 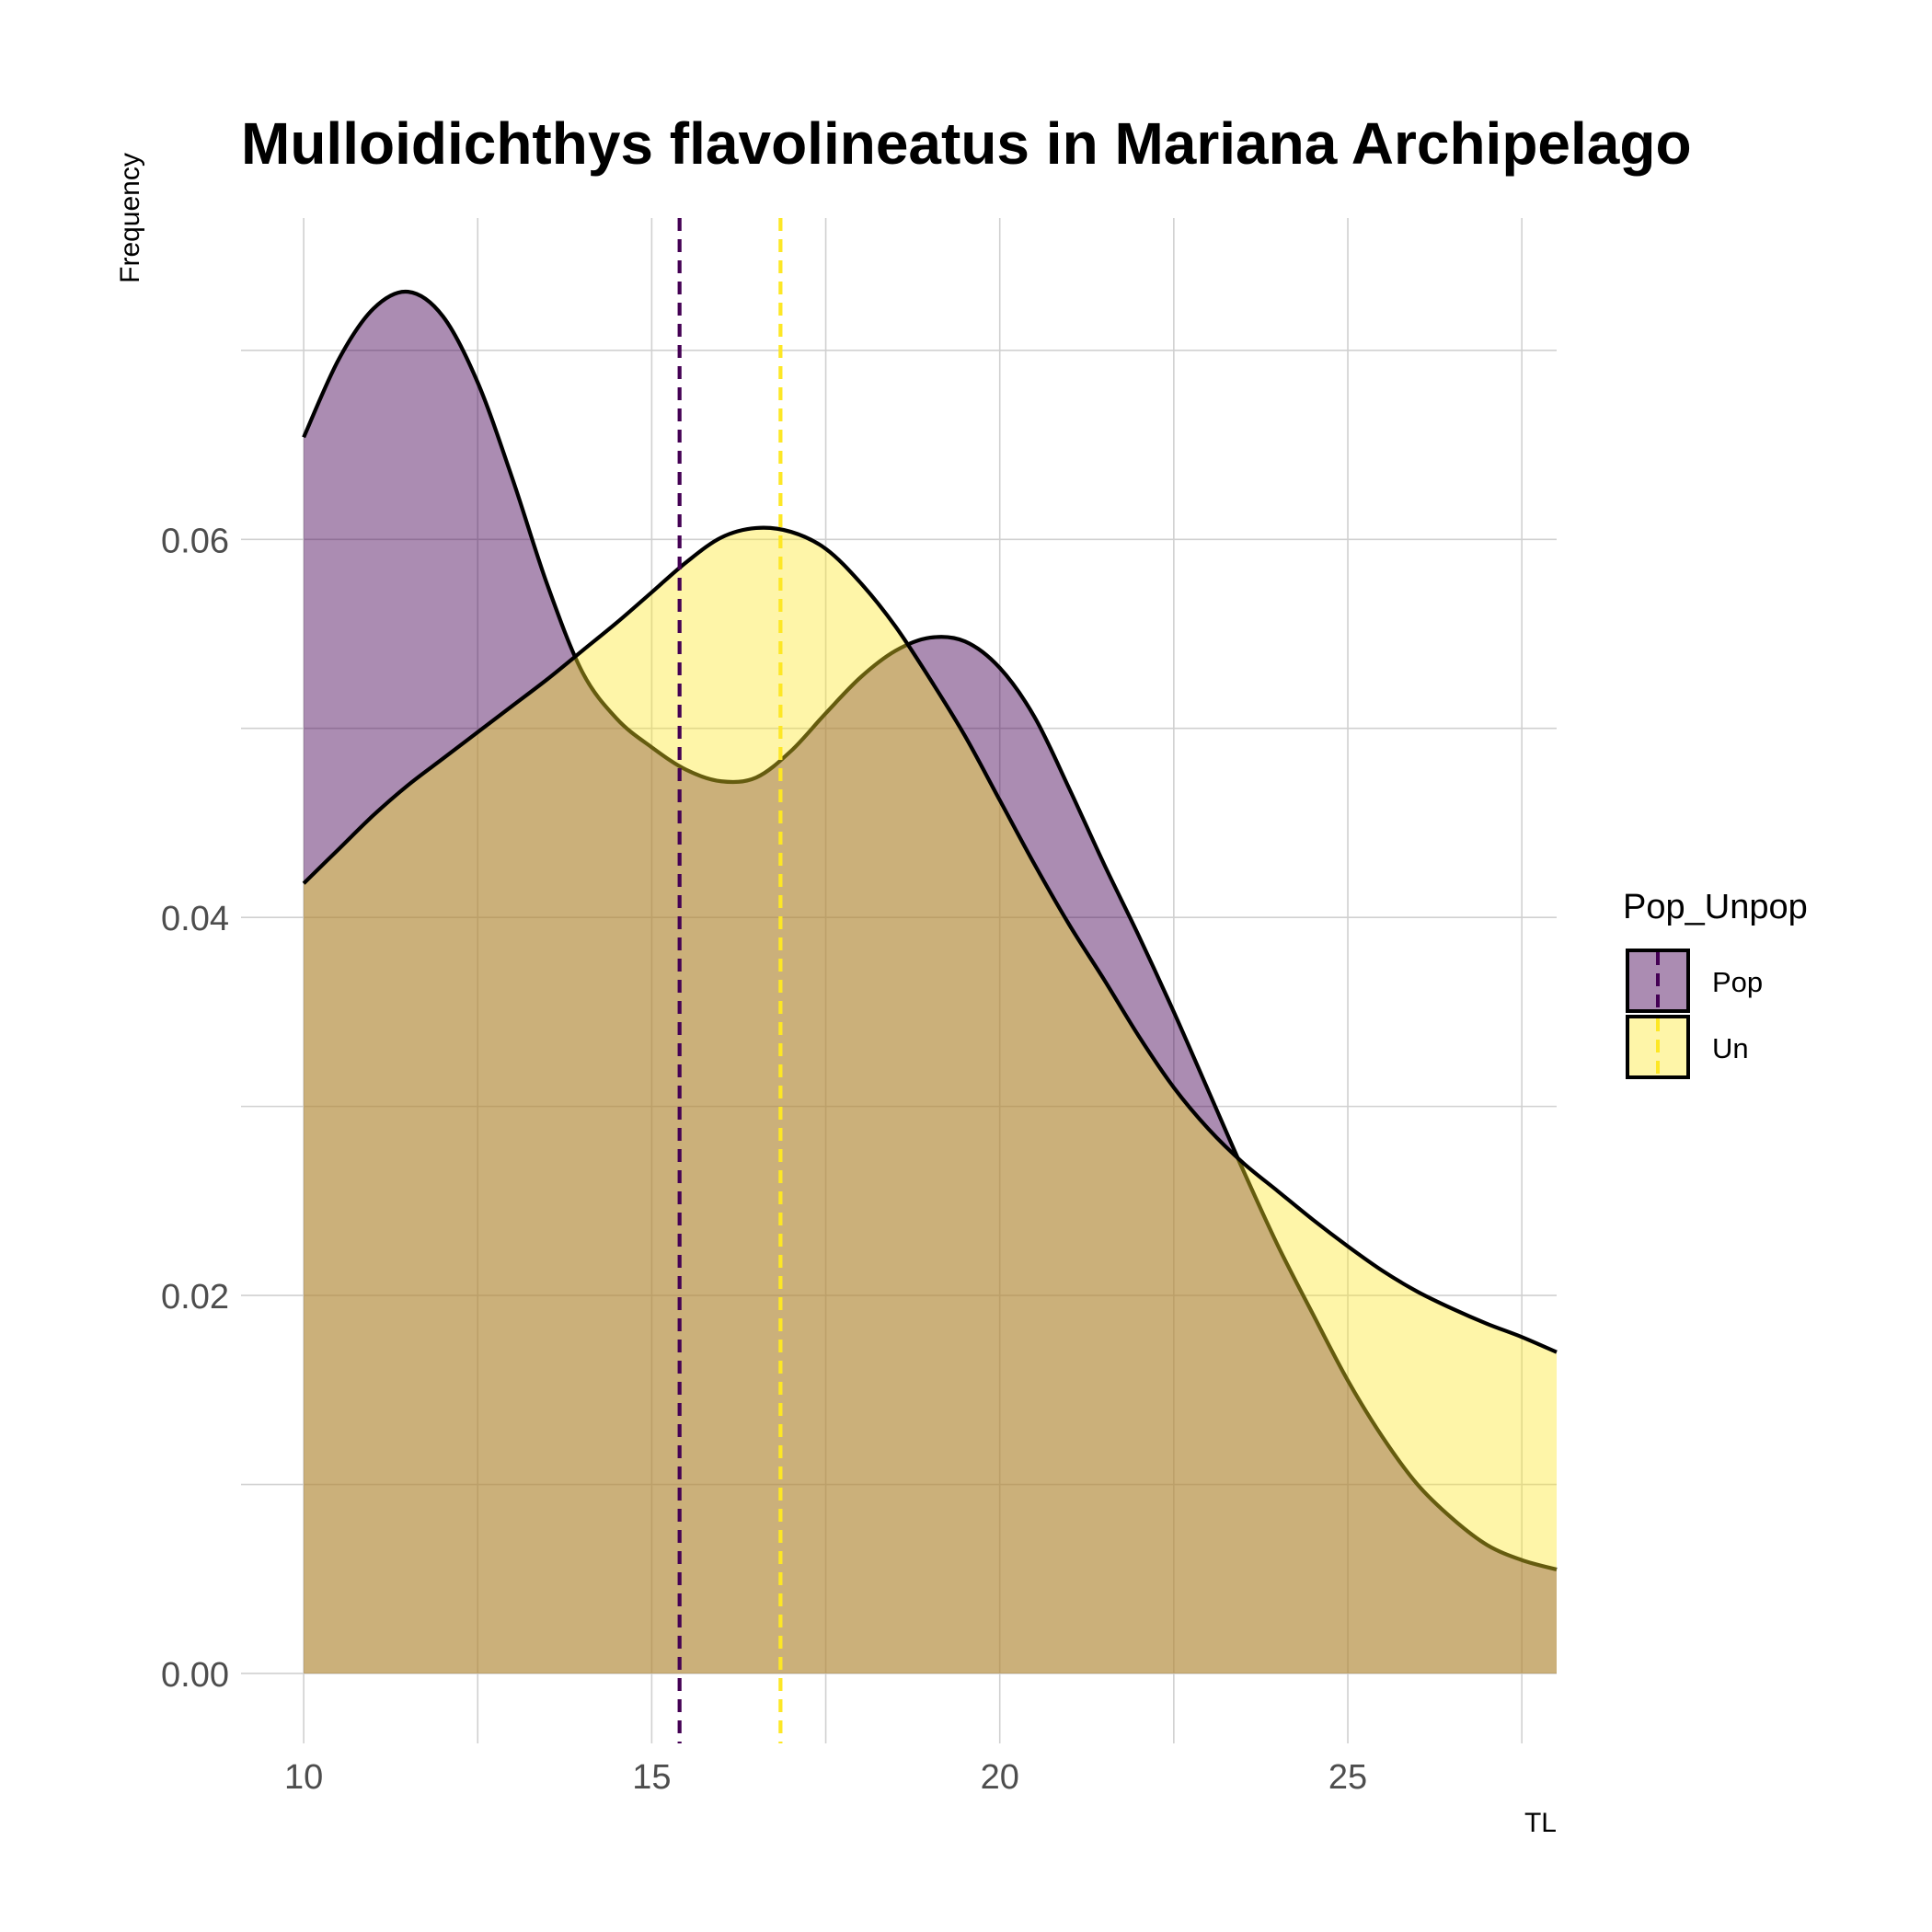 I want to click on y-tick-label: 0.02, so click(x=195, y=1297).